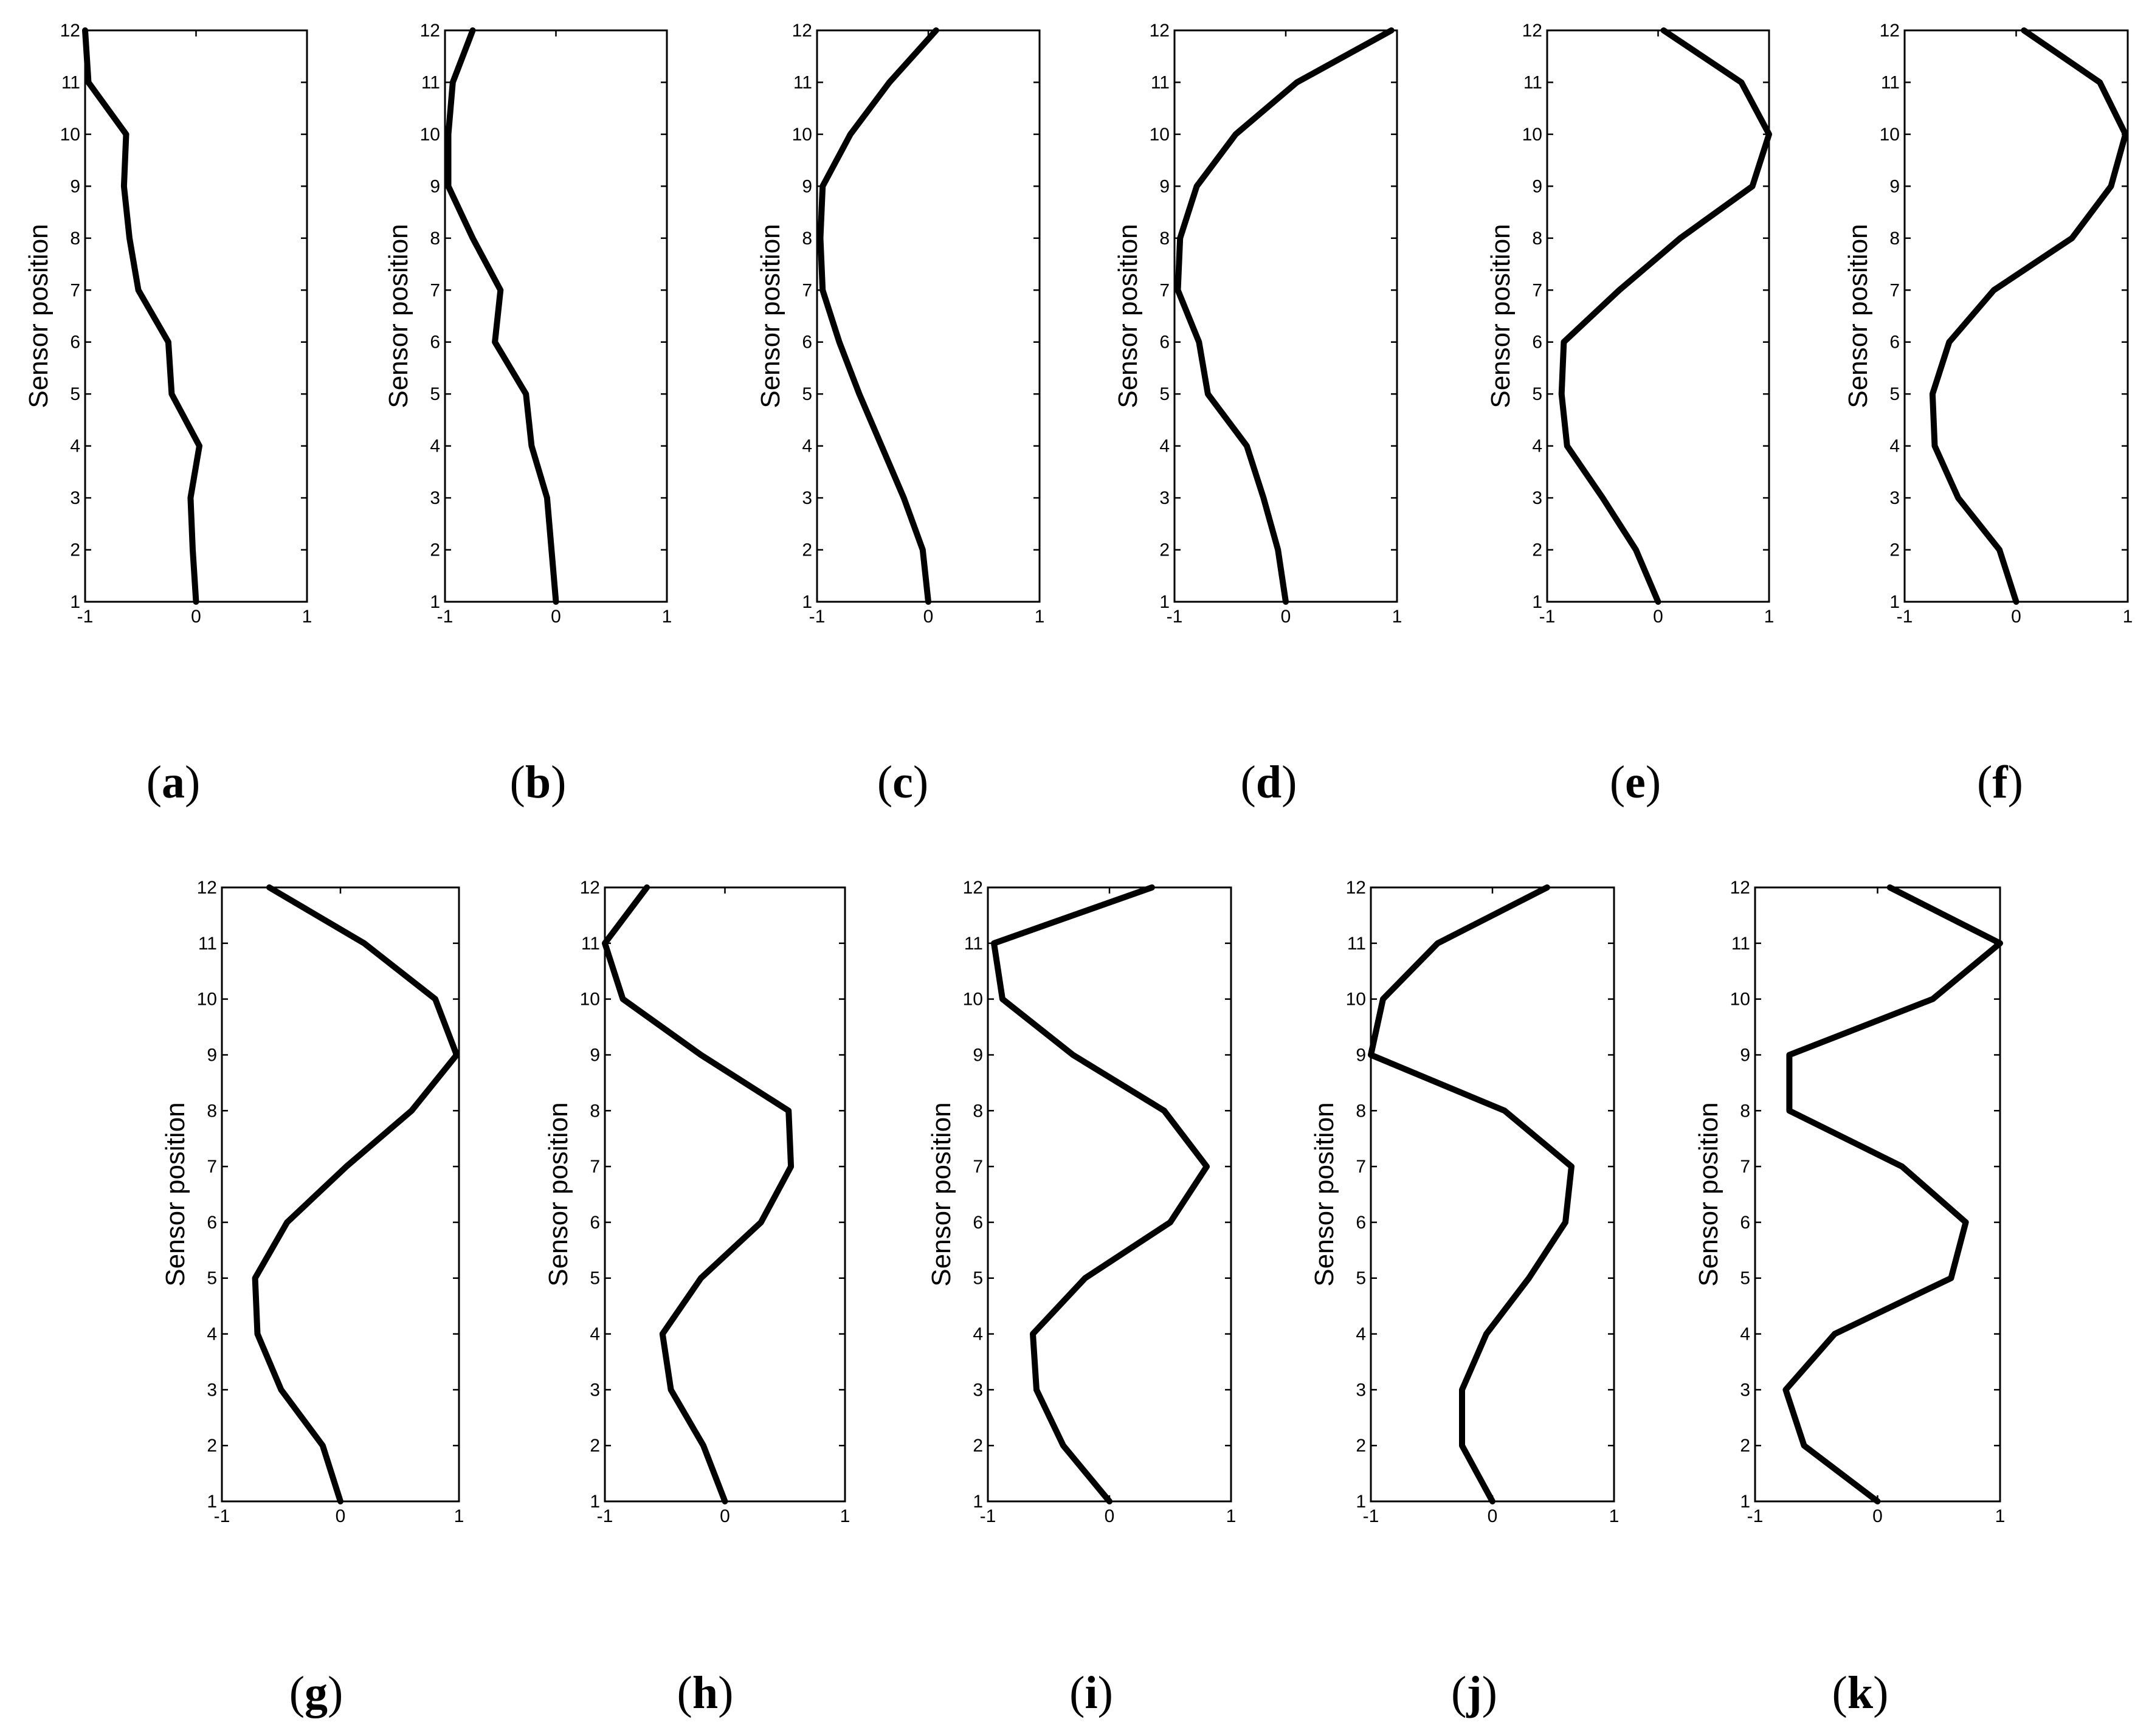  I want to click on panel-label: (i), so click(1091, 1692).